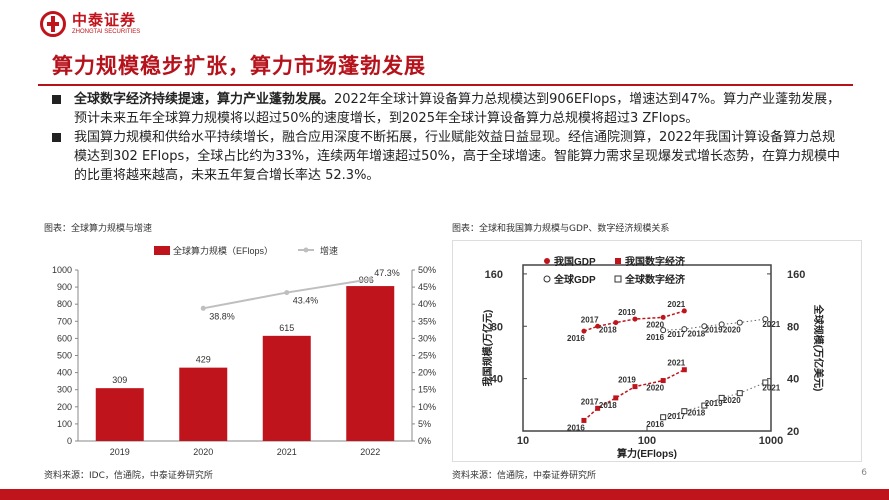  What do you see at coordinates (286, 328) in the screenshot?
I see `bar-value-label: 615` at bounding box center [286, 328].